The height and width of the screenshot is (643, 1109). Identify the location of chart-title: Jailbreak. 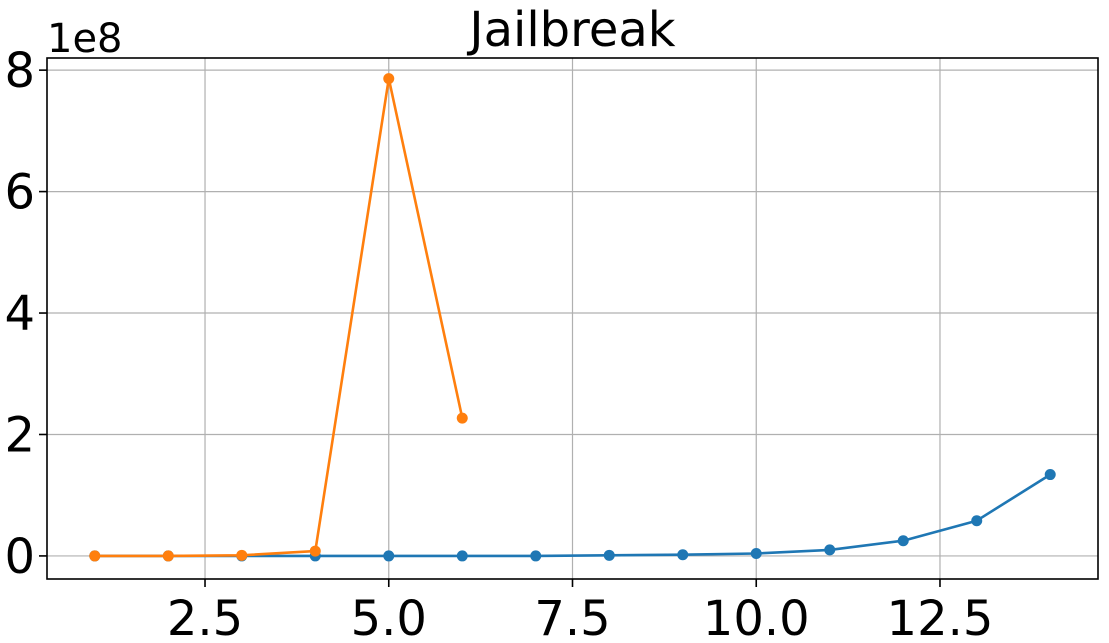
(570, 30).